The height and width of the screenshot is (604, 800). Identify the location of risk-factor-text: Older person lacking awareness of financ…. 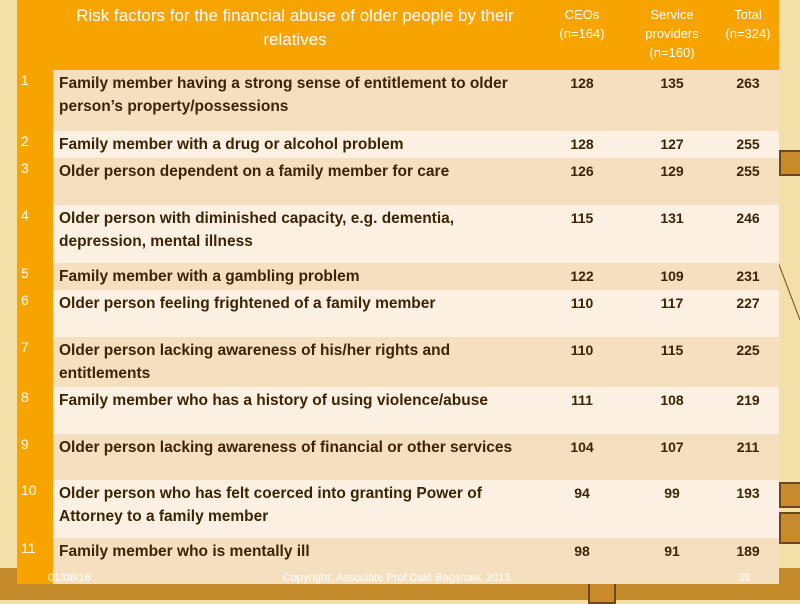
(295, 457).